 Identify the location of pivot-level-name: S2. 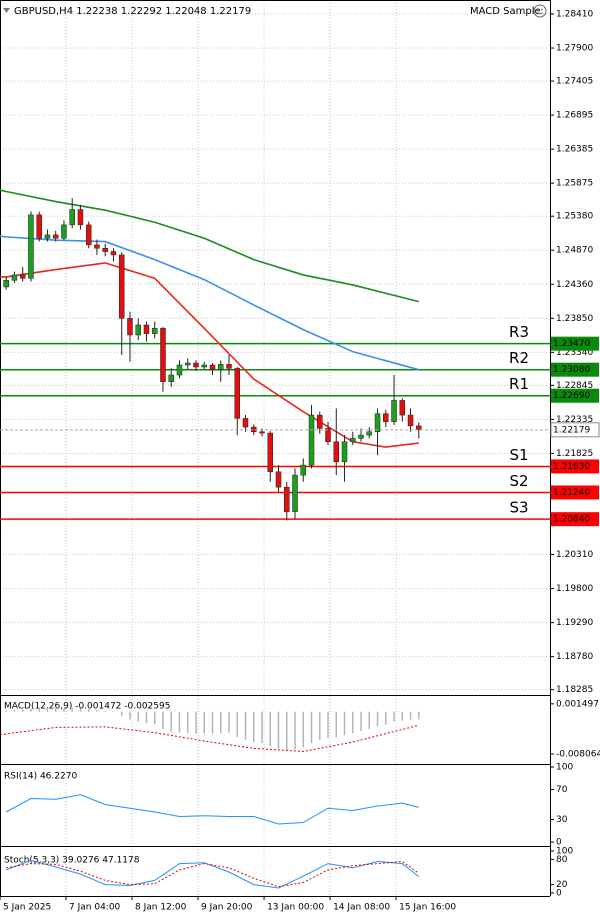
(518, 481).